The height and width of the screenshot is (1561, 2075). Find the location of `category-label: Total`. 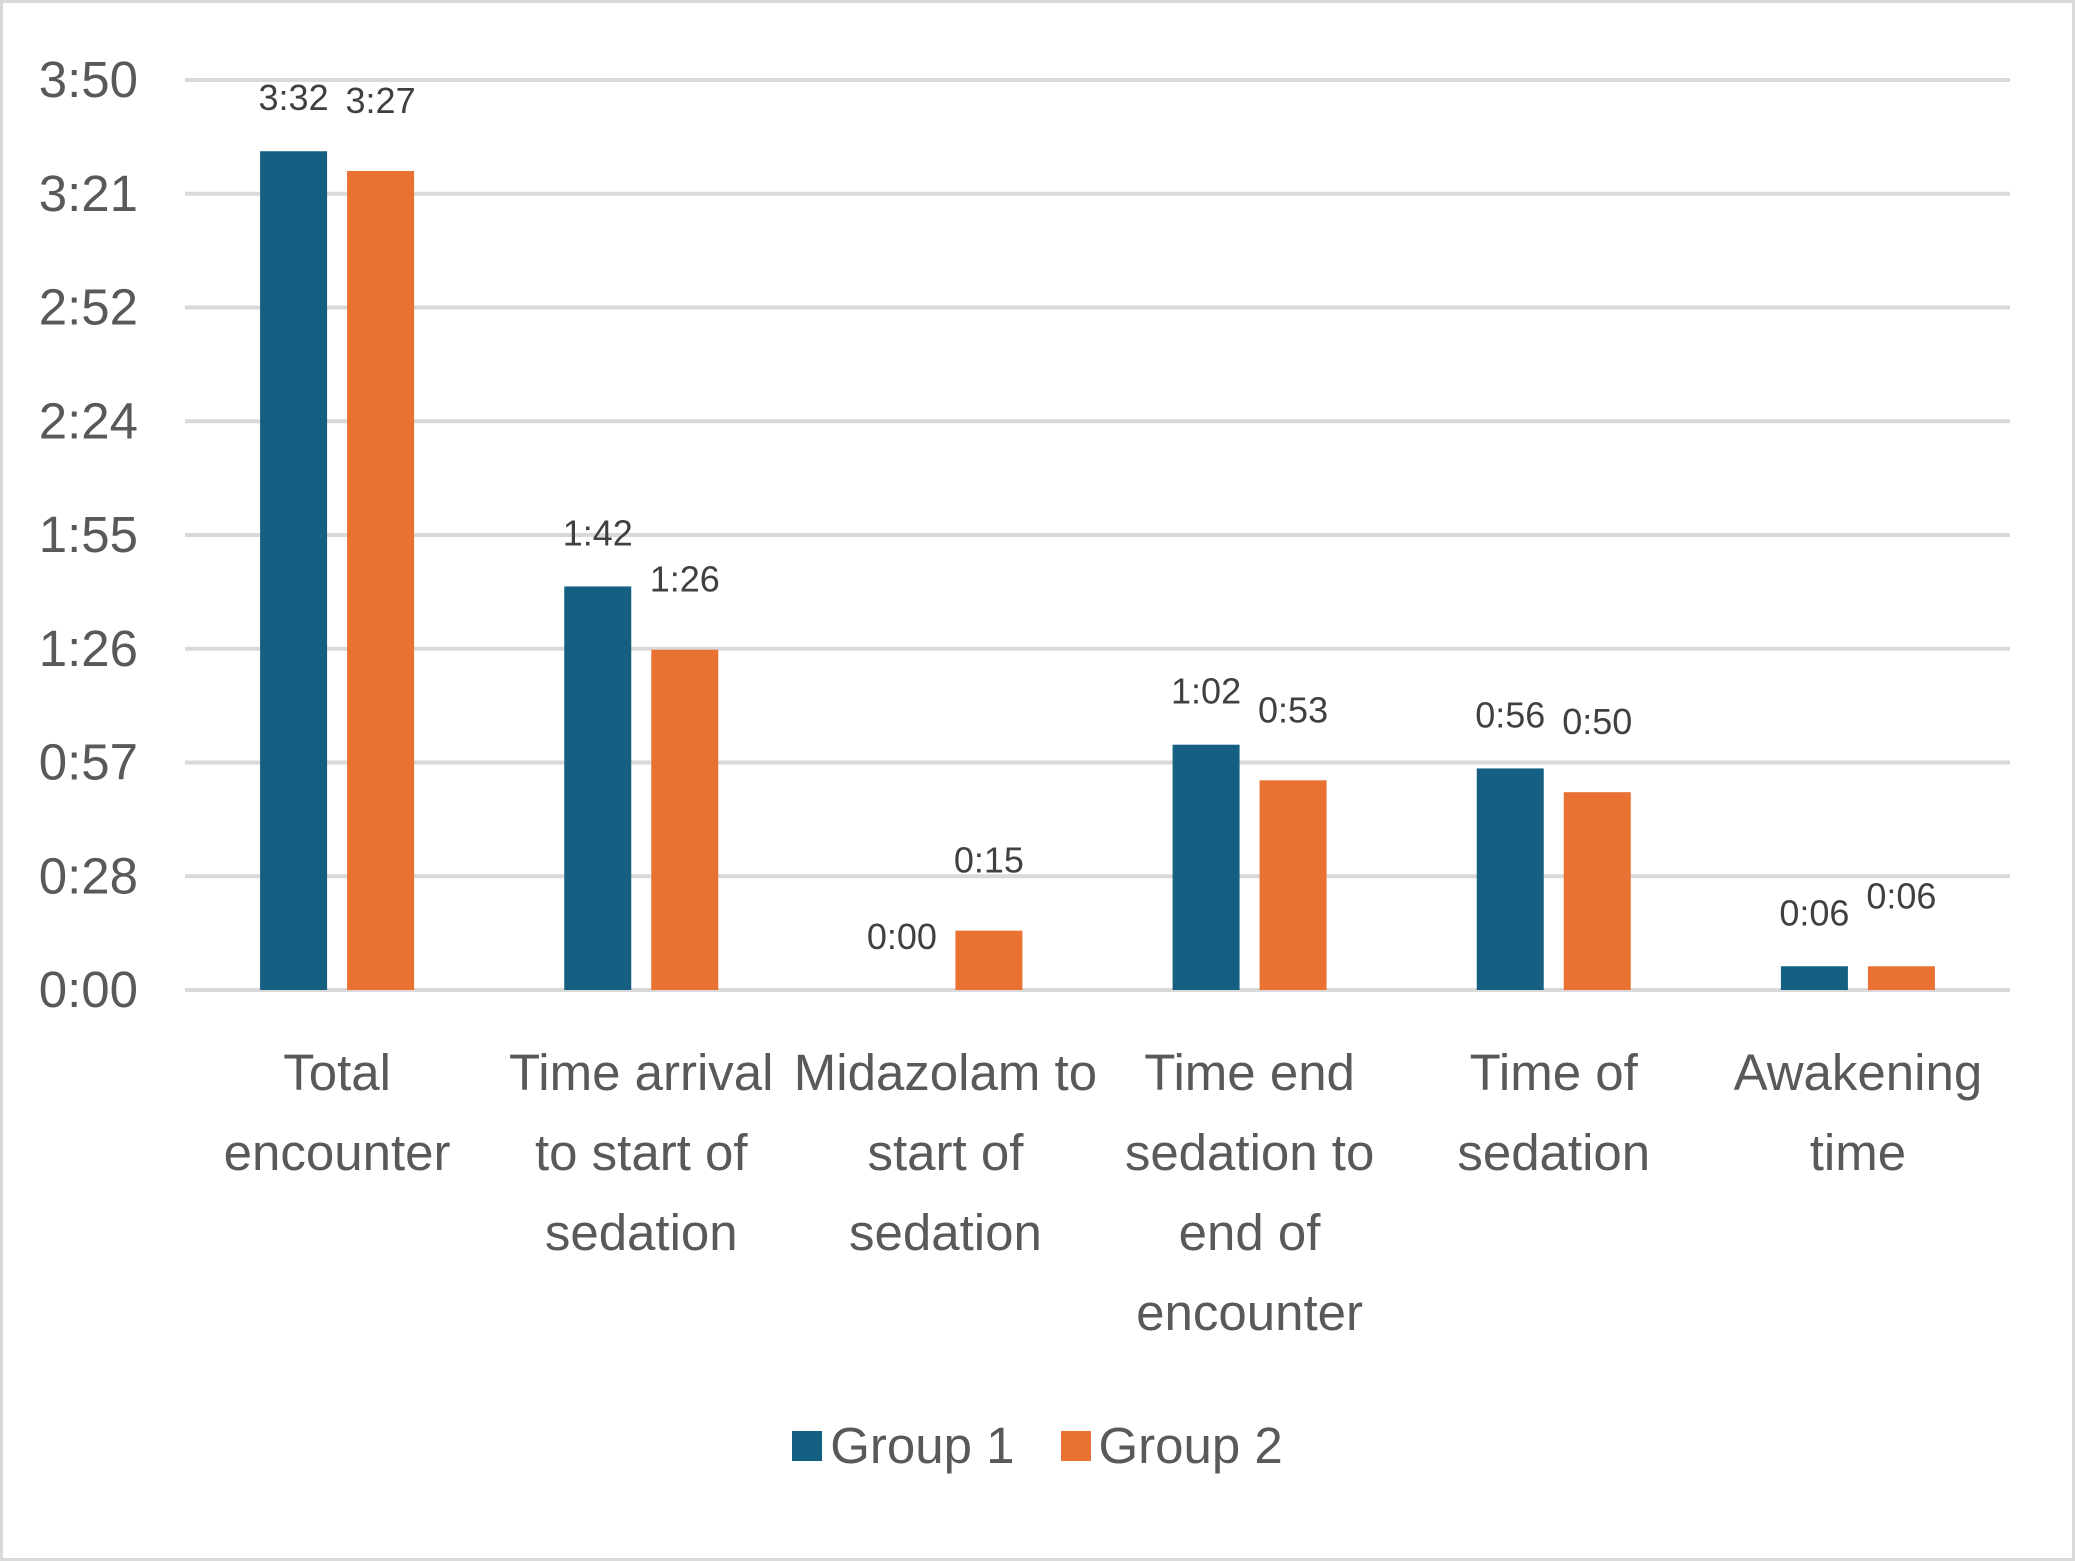

category-label: Total is located at coordinates (337, 1072).